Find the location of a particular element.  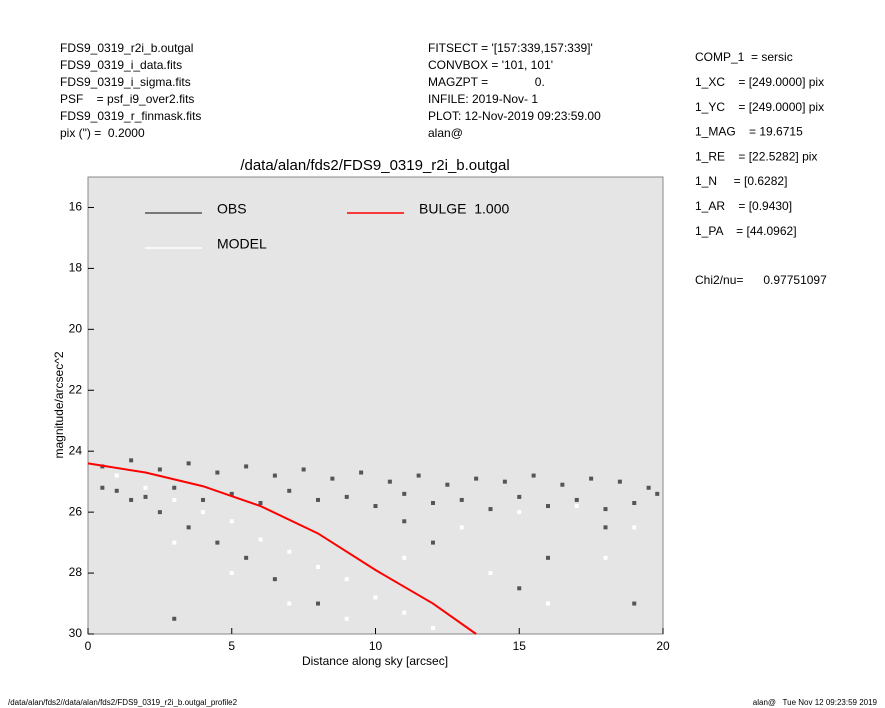

y-tick-label: 22 is located at coordinates (76, 389).